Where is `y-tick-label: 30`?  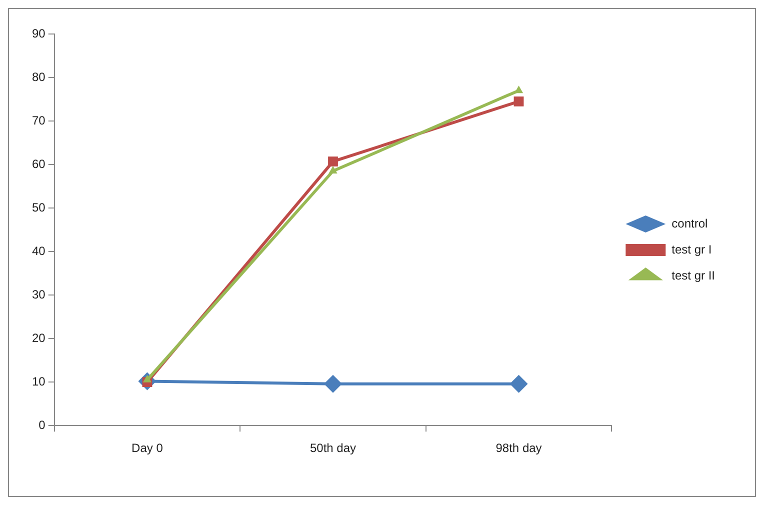
y-tick-label: 30 is located at coordinates (39, 294).